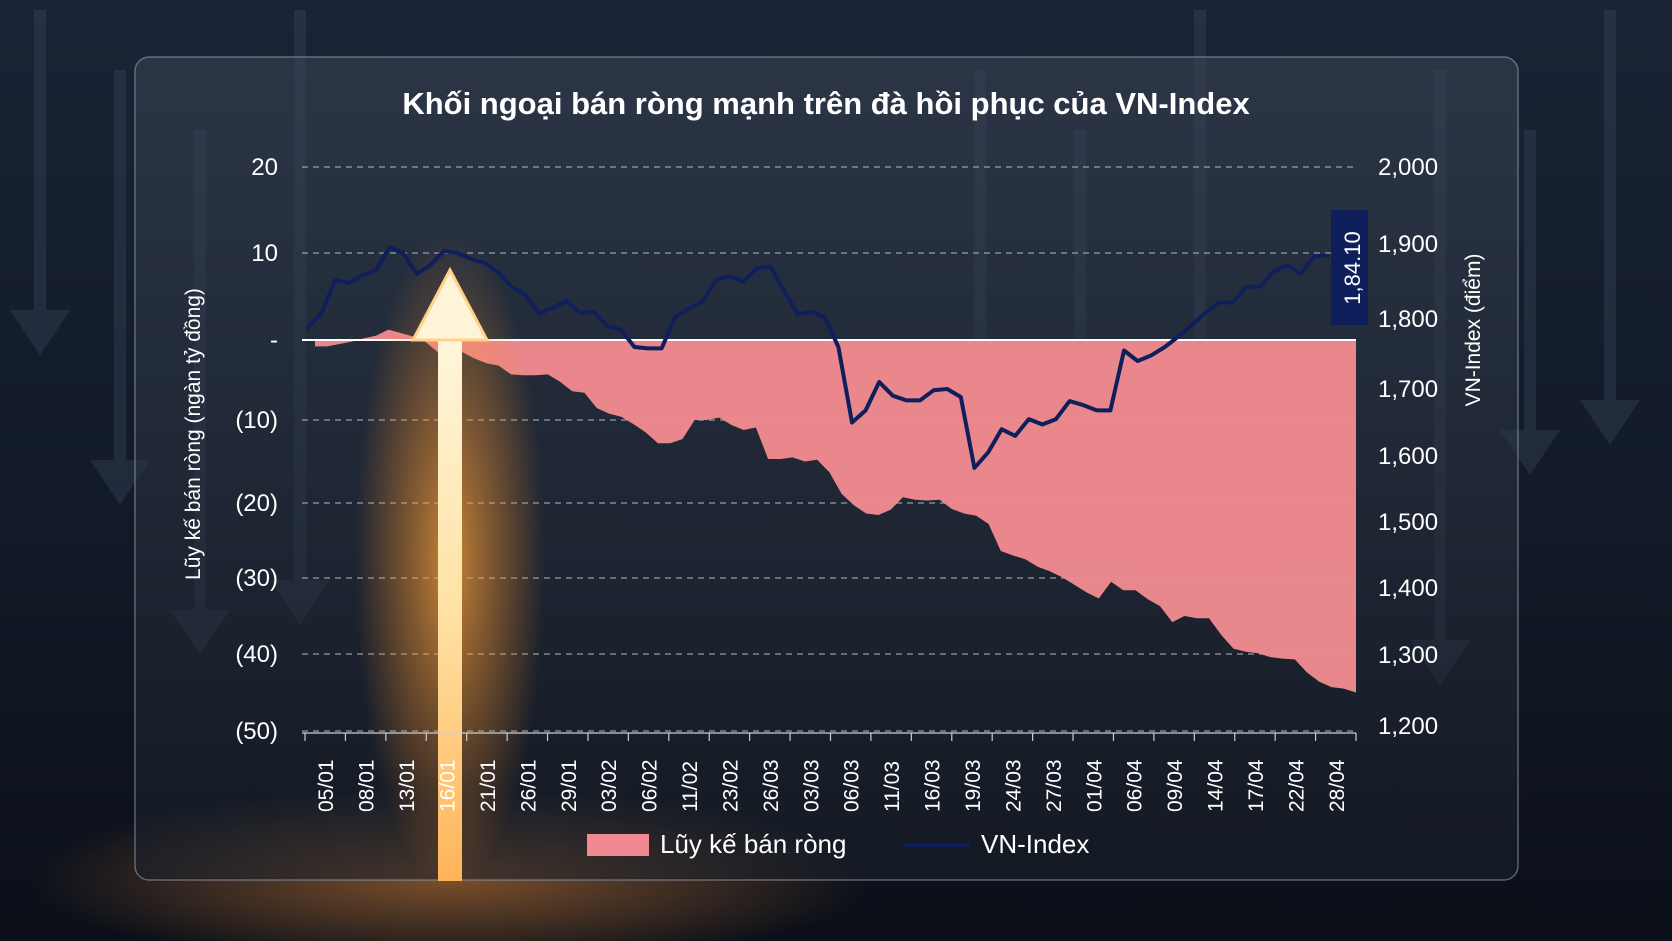 The height and width of the screenshot is (941, 1672). Describe the element at coordinates (1013, 785) in the screenshot. I see `x-tick-label: 24/03` at that location.